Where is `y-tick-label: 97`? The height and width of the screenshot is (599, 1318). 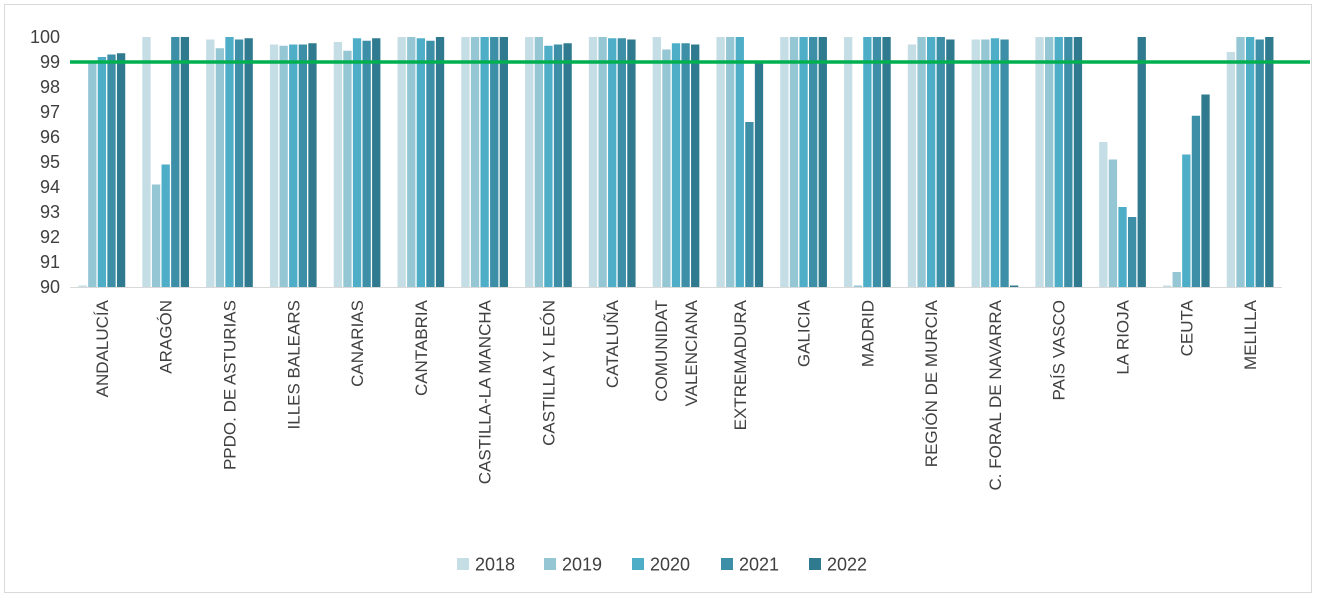 y-tick-label: 97 is located at coordinates (50, 112).